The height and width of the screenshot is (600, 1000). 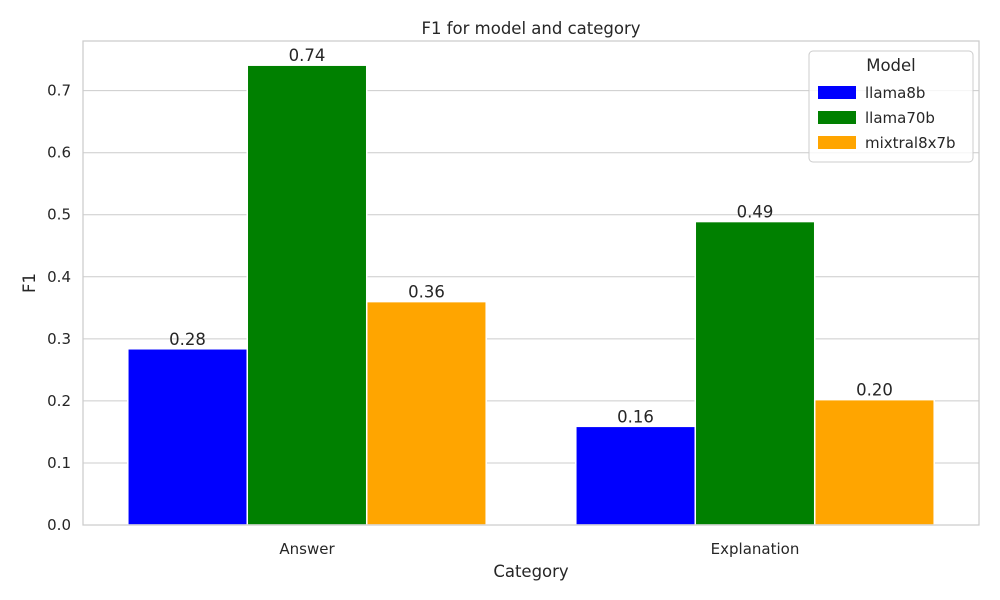 What do you see at coordinates (307, 549) in the screenshot?
I see `x-tick-label: Answer` at bounding box center [307, 549].